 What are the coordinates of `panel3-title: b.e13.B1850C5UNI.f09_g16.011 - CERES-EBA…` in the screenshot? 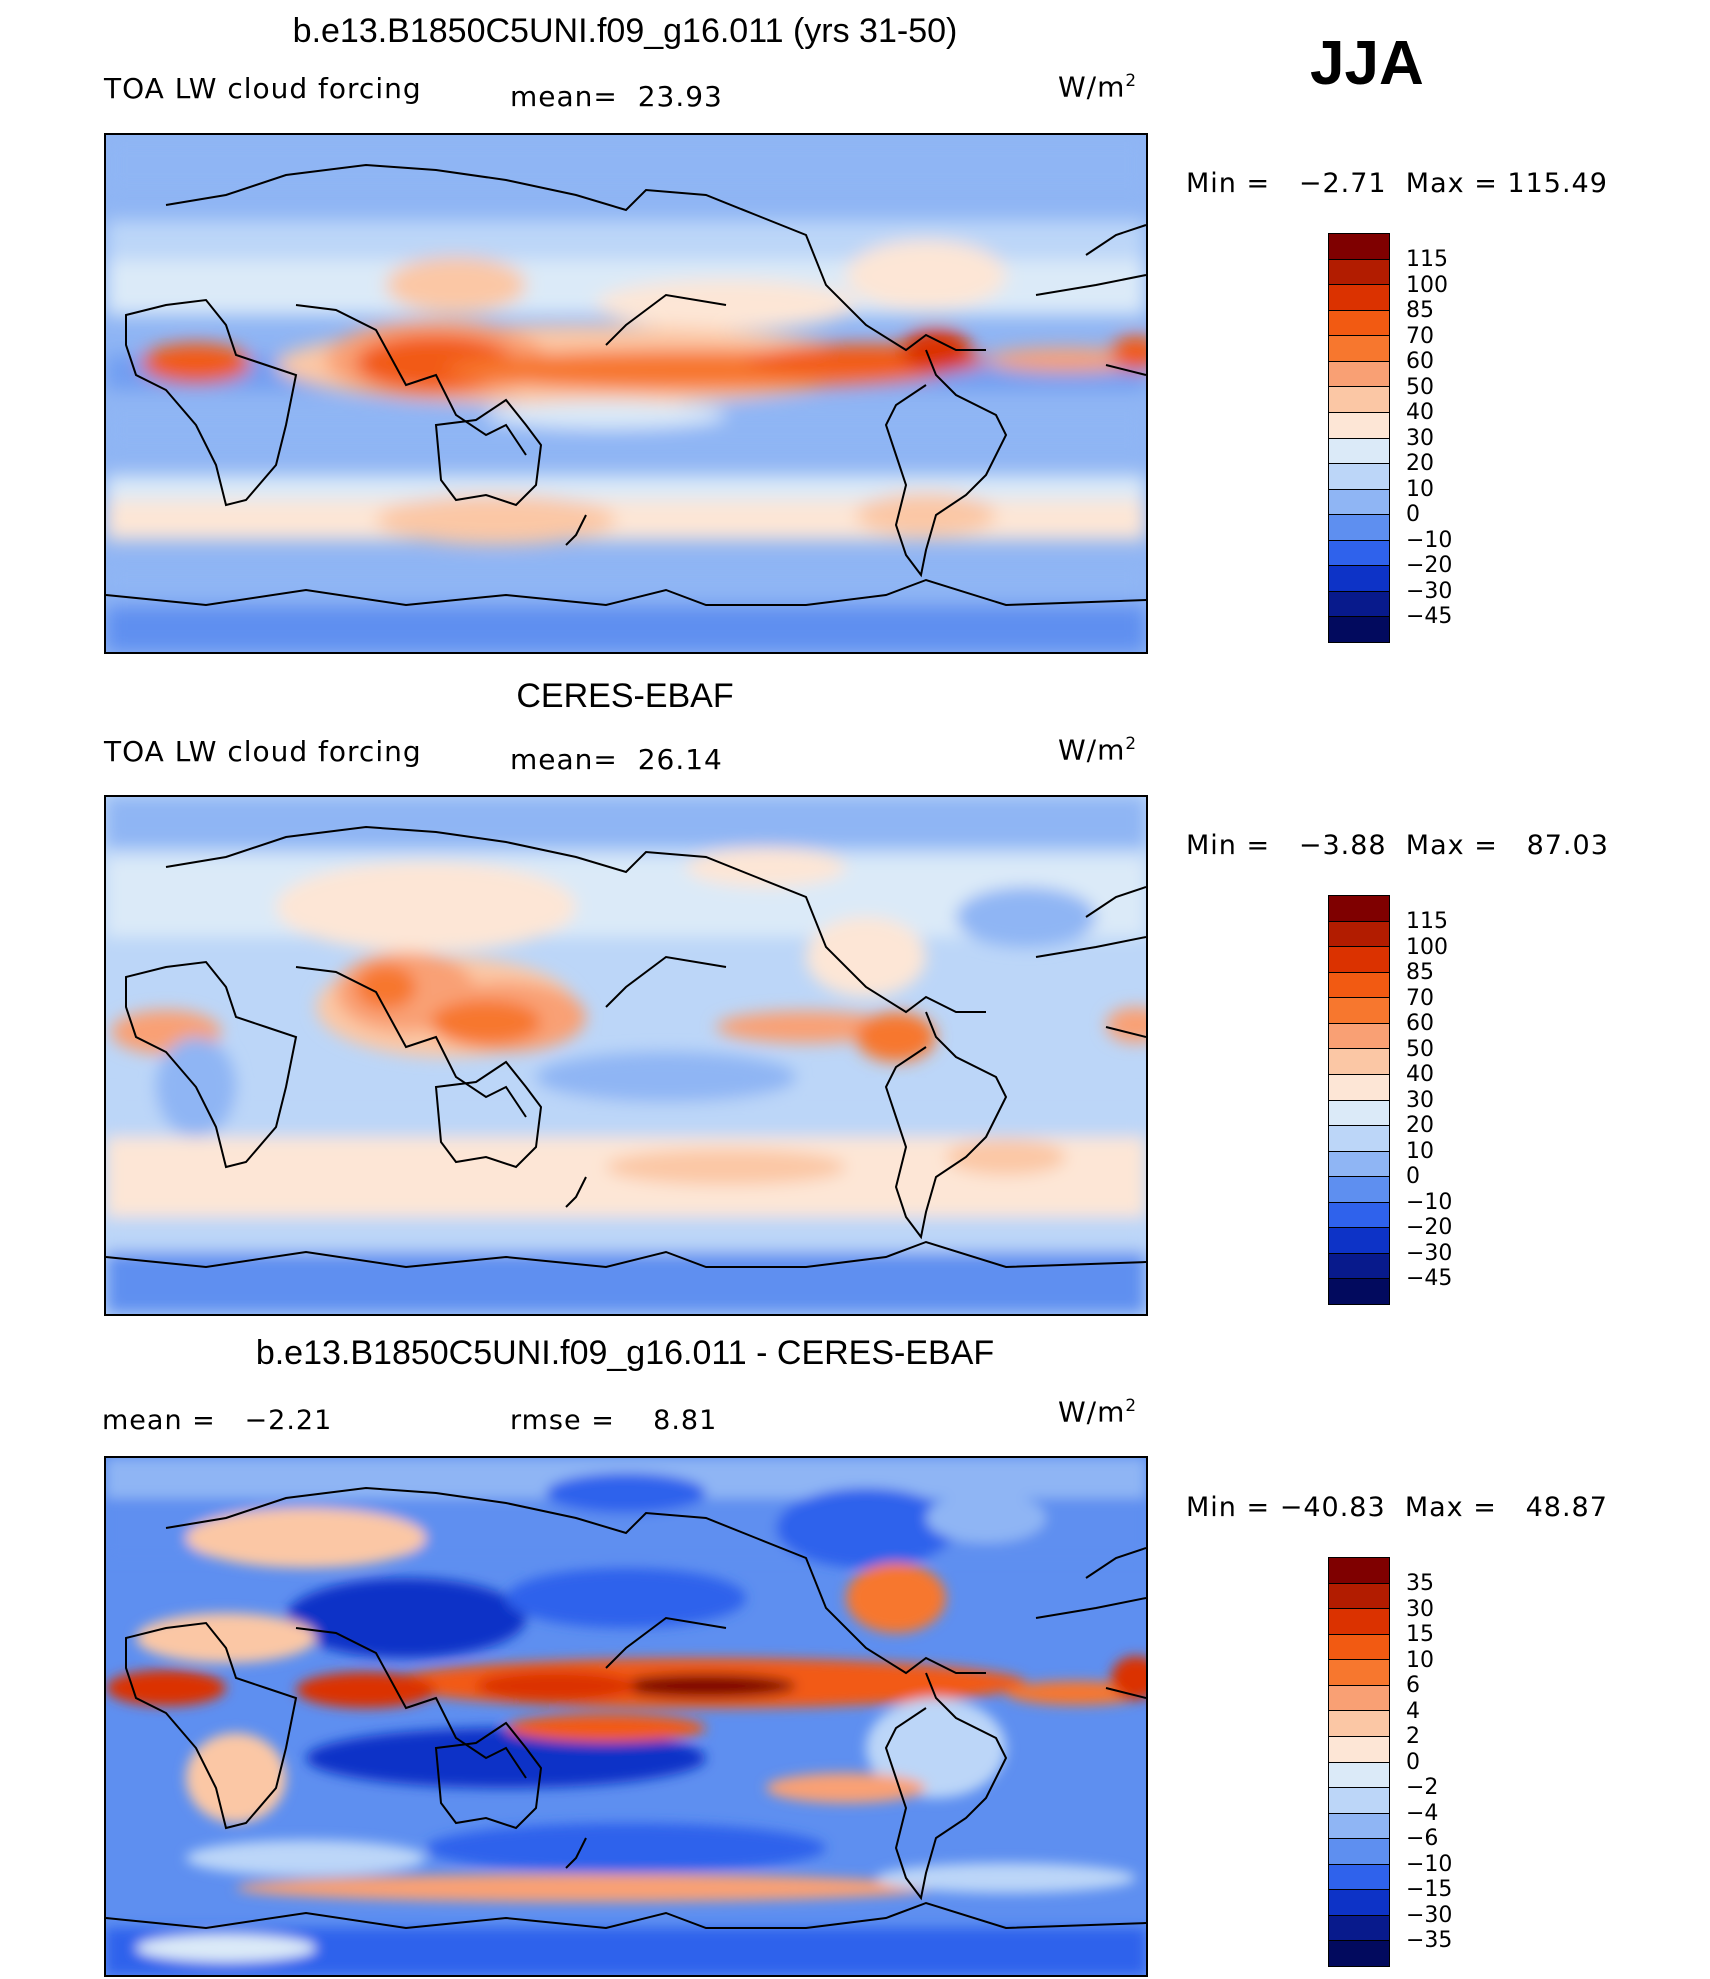 It's located at (625, 1353).